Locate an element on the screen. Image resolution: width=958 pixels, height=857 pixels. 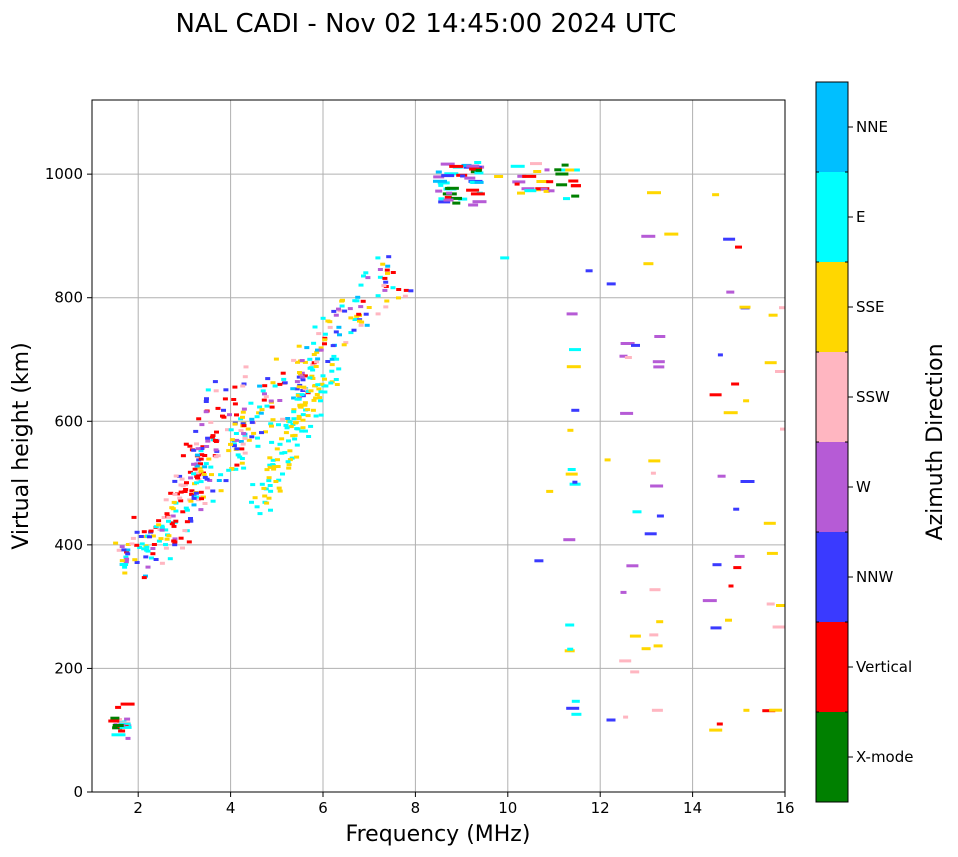
y-axis-ticks: 0 200 400 600 800 1000 is located at coordinates (68, 483).